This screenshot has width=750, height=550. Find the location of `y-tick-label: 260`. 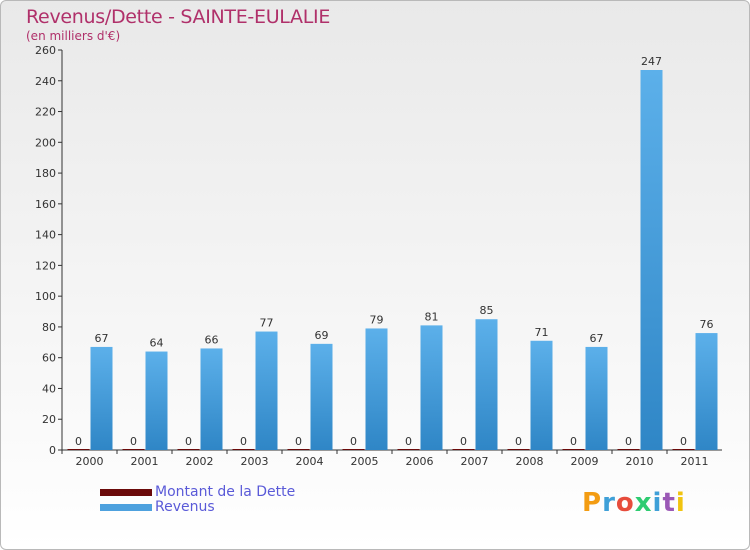

y-tick-label: 260 is located at coordinates (45, 50).